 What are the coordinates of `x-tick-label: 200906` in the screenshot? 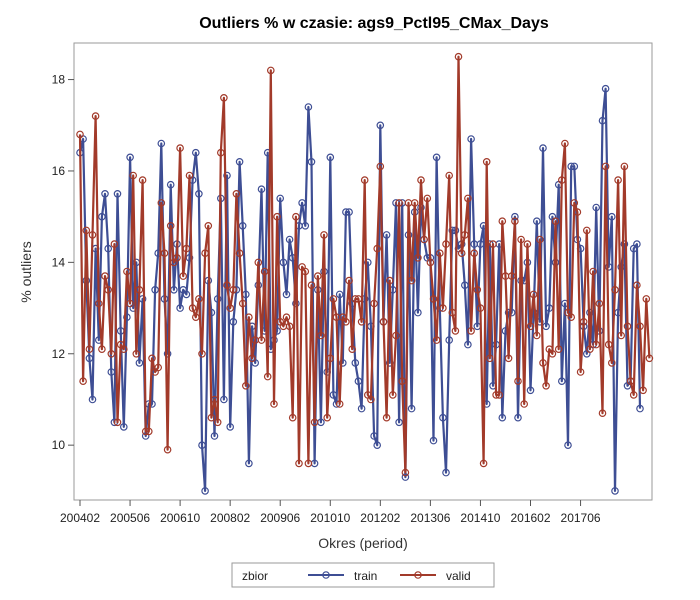 It's located at (280, 518).